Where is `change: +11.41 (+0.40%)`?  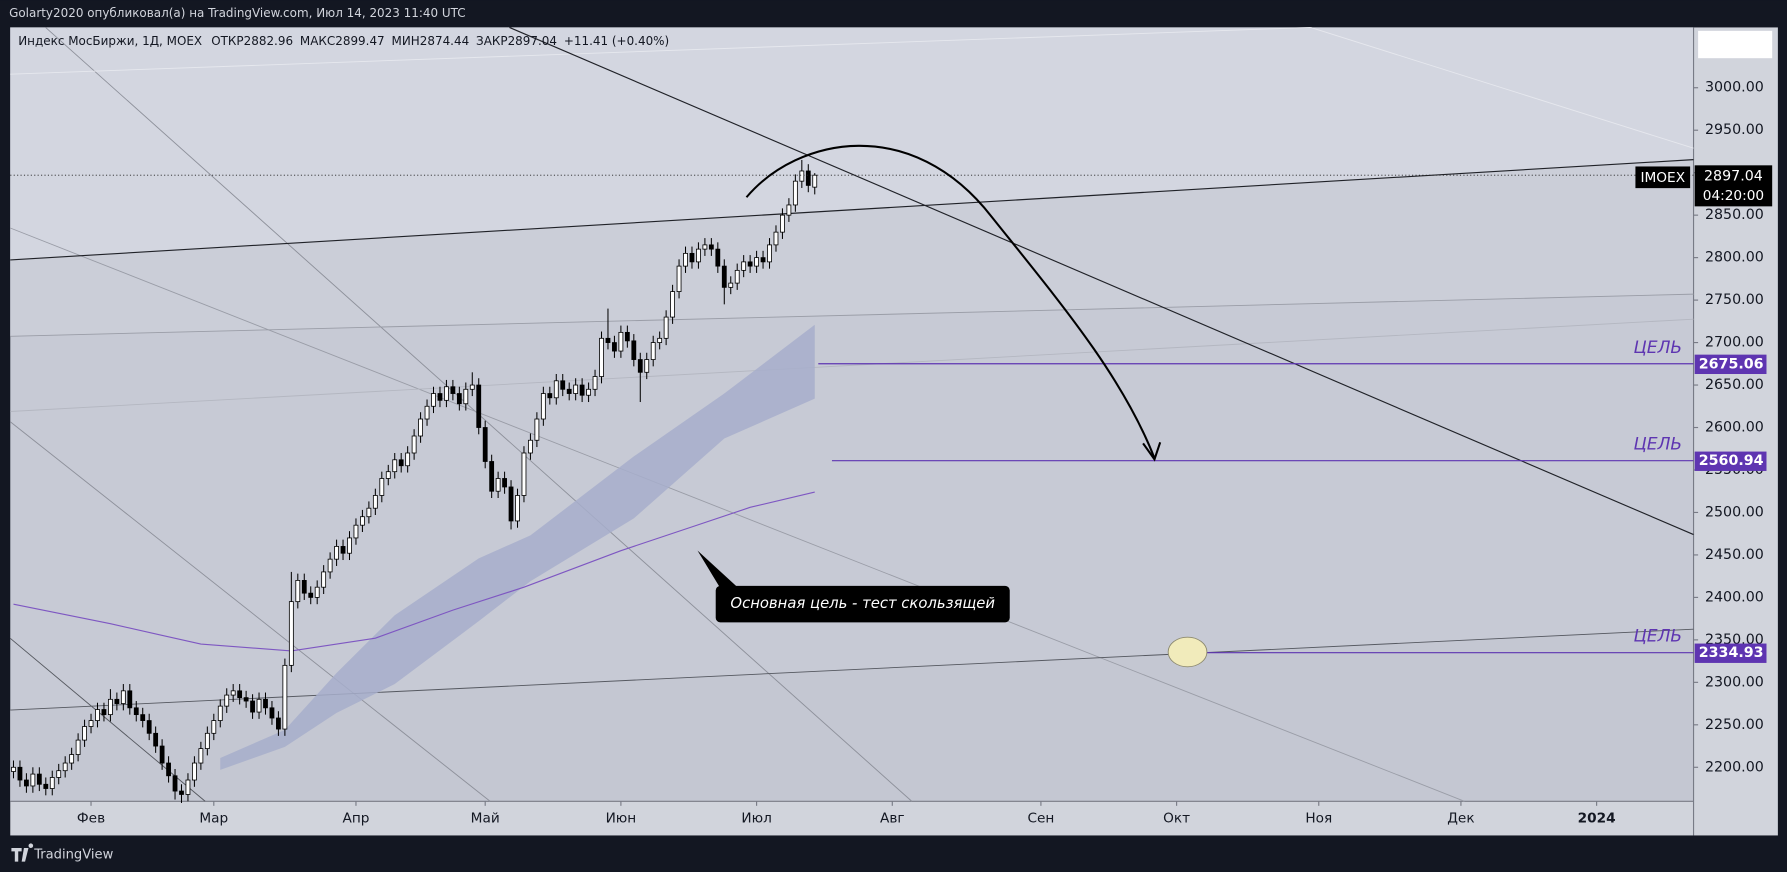 change: +11.41 (+0.40%) is located at coordinates (616, 41).